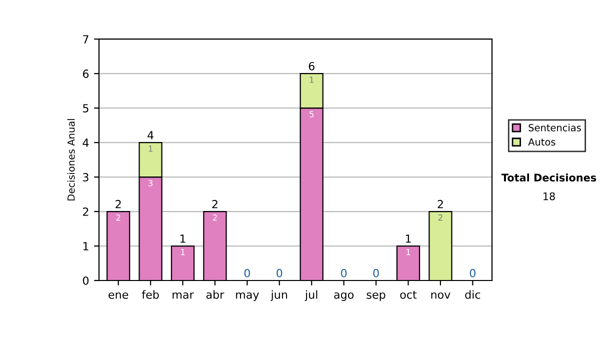 This screenshot has width=600, height=340. What do you see at coordinates (554, 128) in the screenshot?
I see `legend-label: Sentencias` at bounding box center [554, 128].